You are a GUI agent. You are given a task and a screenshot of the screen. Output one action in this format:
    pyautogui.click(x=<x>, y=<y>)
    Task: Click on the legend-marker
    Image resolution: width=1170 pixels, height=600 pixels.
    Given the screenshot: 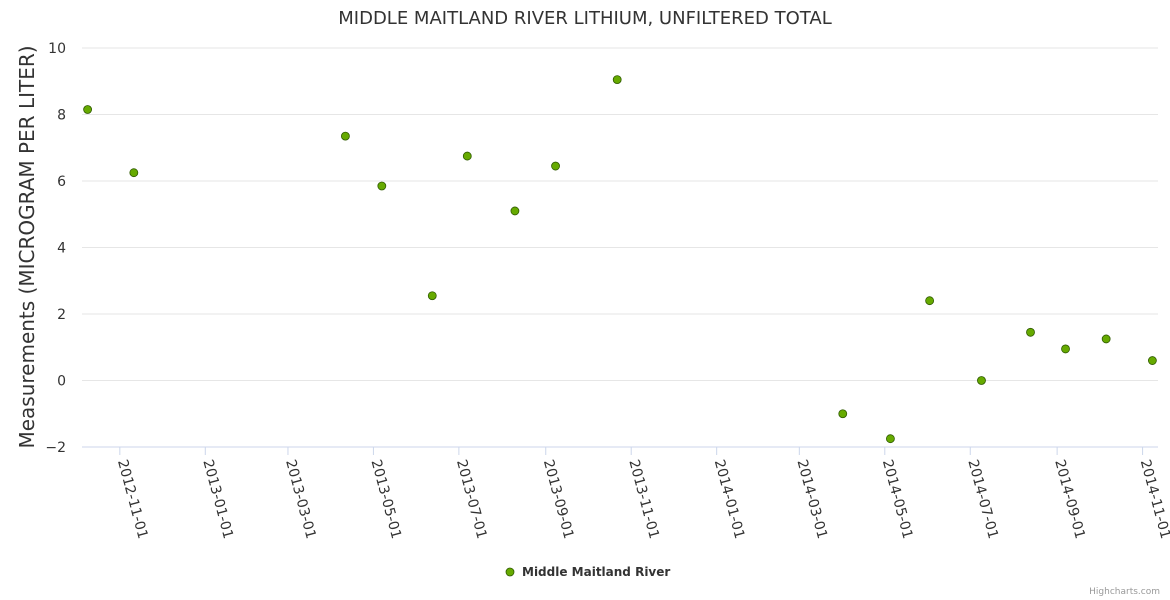 What is the action you would take?
    pyautogui.click(x=510, y=572)
    